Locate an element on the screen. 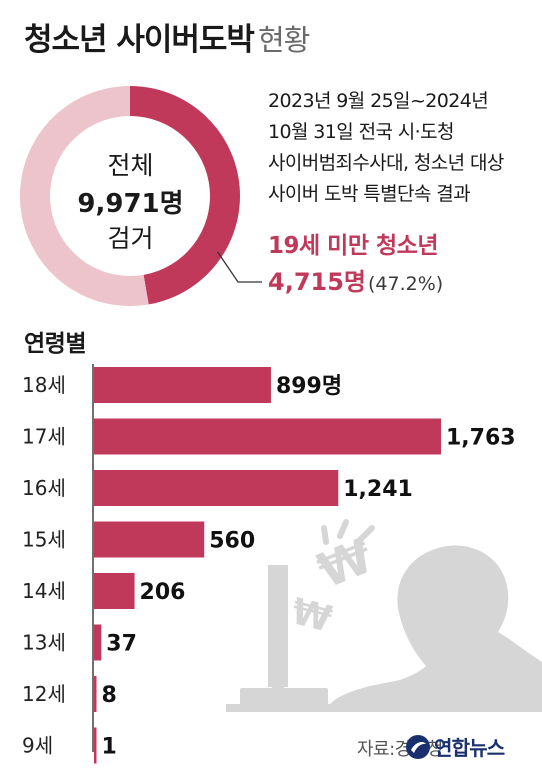 The image size is (542, 775). bar-value-label: 560 is located at coordinates (232, 541).